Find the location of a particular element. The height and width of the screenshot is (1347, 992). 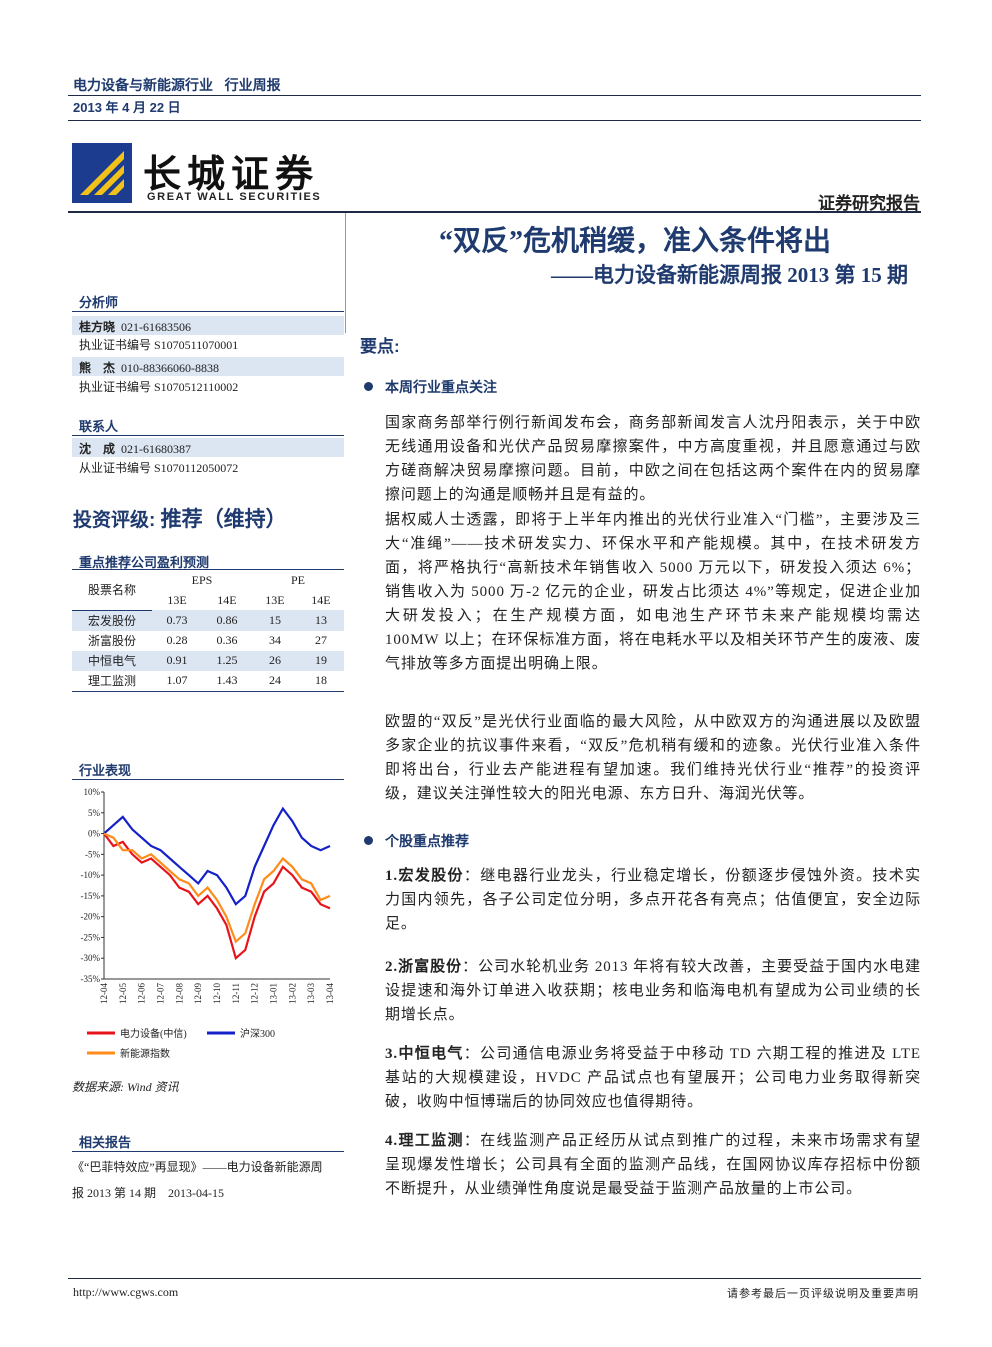

x-tick-label: 13-01 is located at coordinates (274, 993).